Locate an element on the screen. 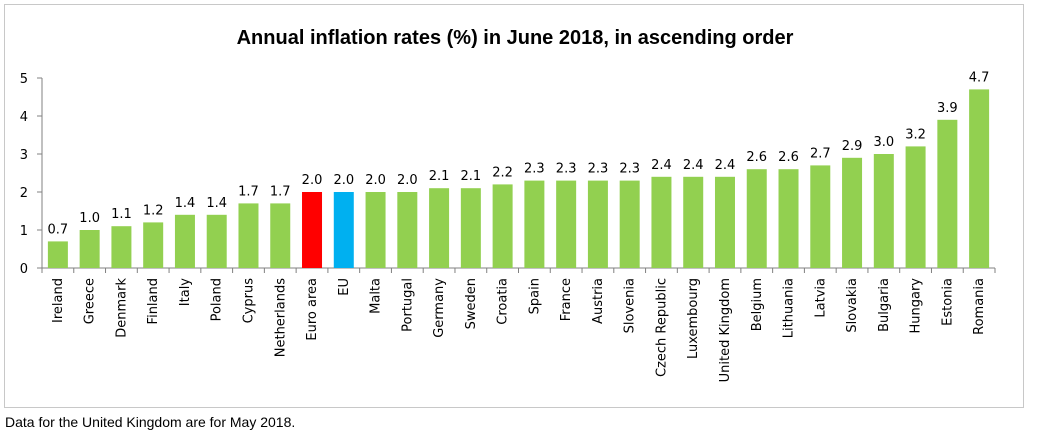 Image resolution: width=1041 pixels, height=441 pixels. category-label: Malta is located at coordinates (376, 296).